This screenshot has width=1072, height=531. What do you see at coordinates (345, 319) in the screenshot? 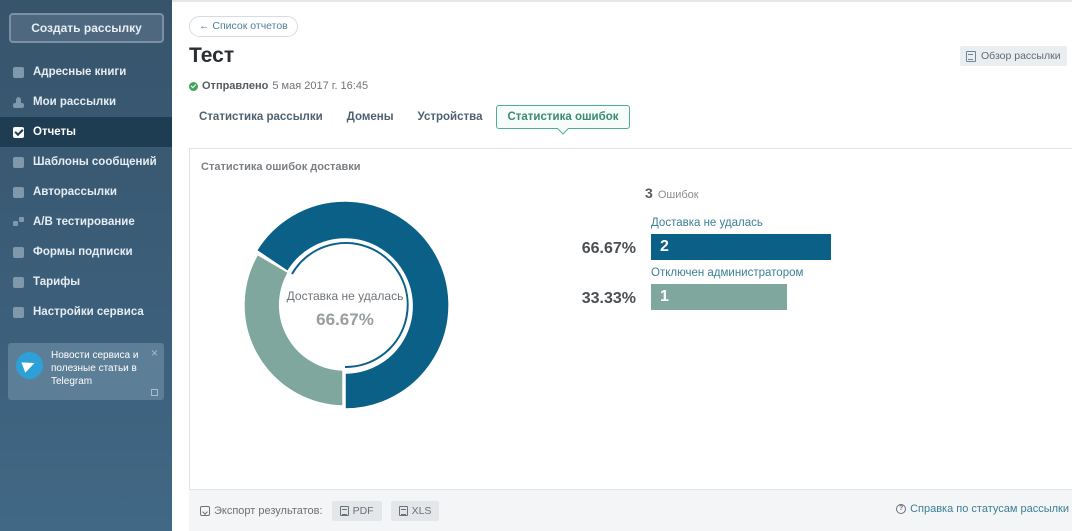
I see `donut-center-value: 66.67%` at bounding box center [345, 319].